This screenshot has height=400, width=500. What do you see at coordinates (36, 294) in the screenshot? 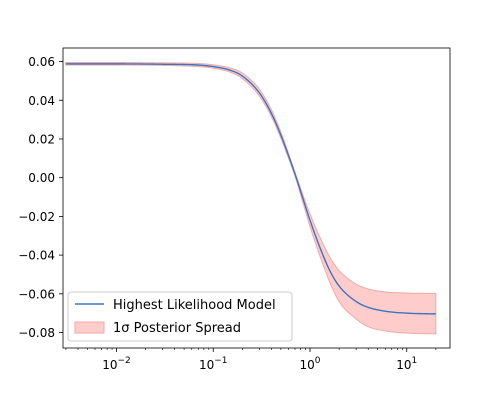
I see `y-tick-label: −0.06` at bounding box center [36, 294].